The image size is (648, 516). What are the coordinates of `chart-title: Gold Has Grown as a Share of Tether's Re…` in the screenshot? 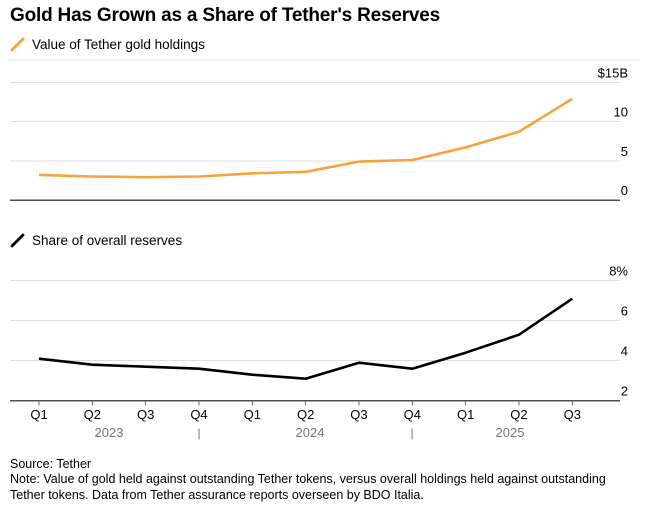 It's located at (225, 15).